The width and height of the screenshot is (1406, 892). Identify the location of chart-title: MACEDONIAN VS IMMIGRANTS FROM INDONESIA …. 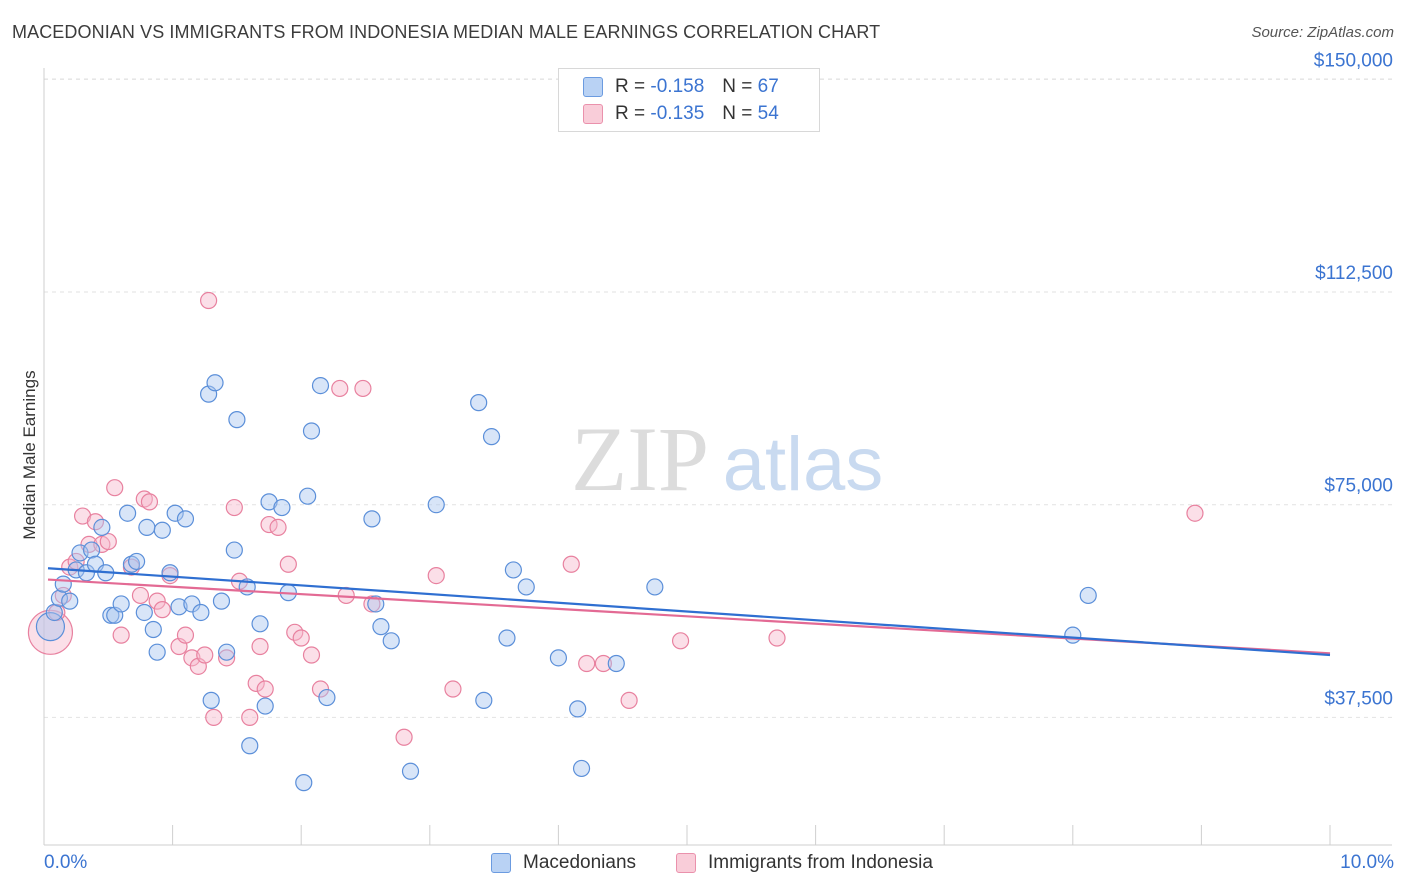
(446, 32).